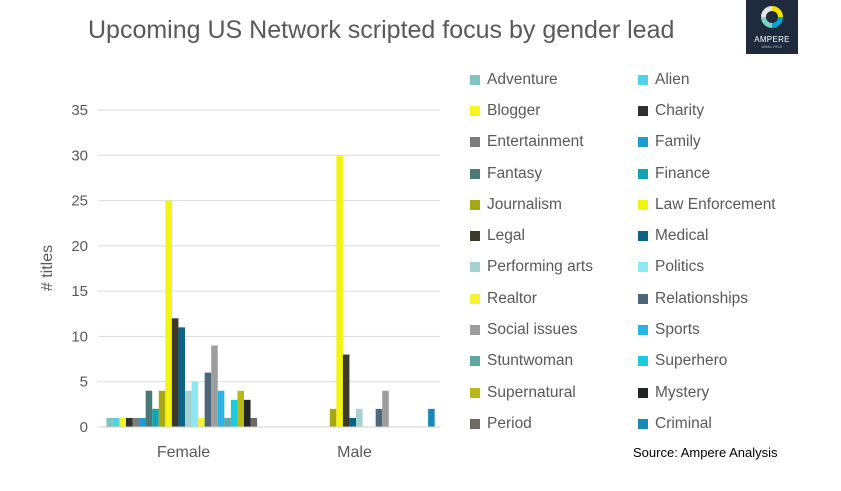 The width and height of the screenshot is (841, 491). What do you see at coordinates (682, 236) in the screenshot?
I see `legend-label: Medical` at bounding box center [682, 236].